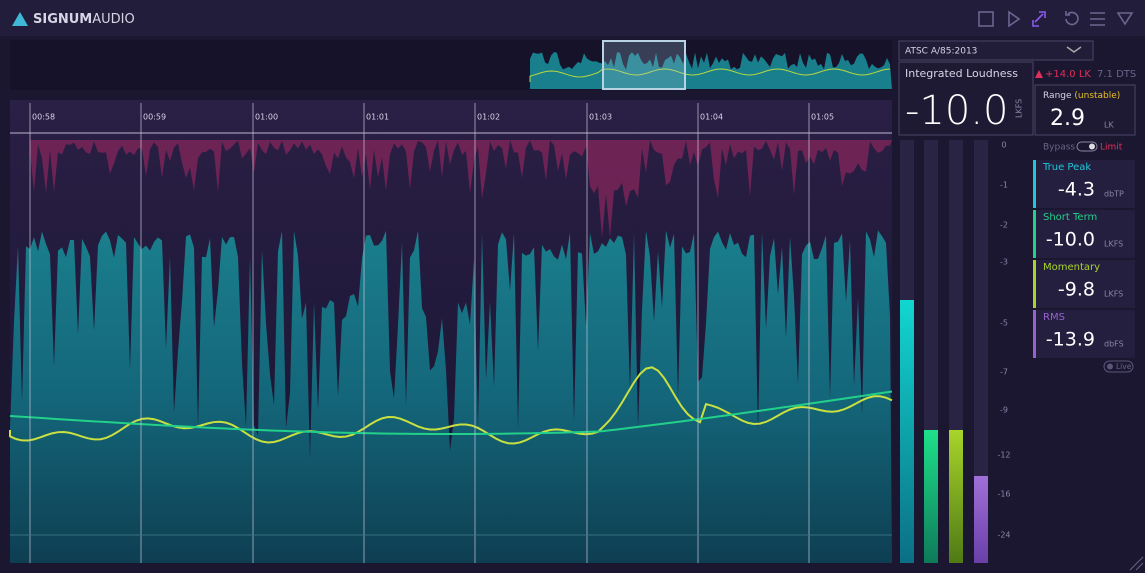 The image size is (1145, 573). I want to click on header-bar, so click(572, 18).